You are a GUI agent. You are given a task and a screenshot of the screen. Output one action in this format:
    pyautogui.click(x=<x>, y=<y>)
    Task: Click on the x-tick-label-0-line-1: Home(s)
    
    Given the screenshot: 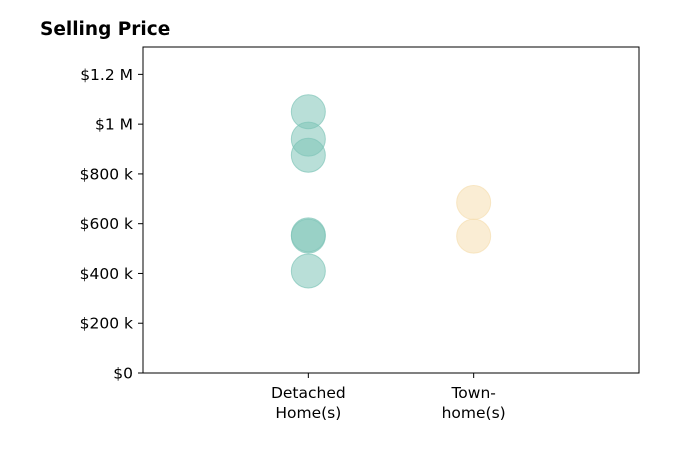 What is the action you would take?
    pyautogui.click(x=308, y=413)
    